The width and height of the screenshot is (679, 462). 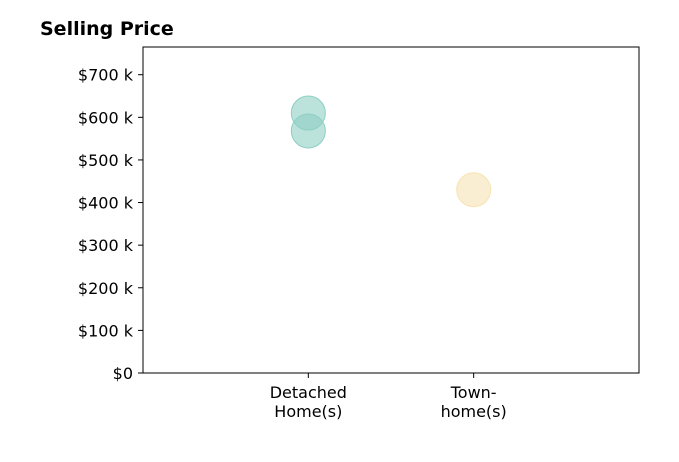 I want to click on y-tick-label: $300 k, so click(x=106, y=245).